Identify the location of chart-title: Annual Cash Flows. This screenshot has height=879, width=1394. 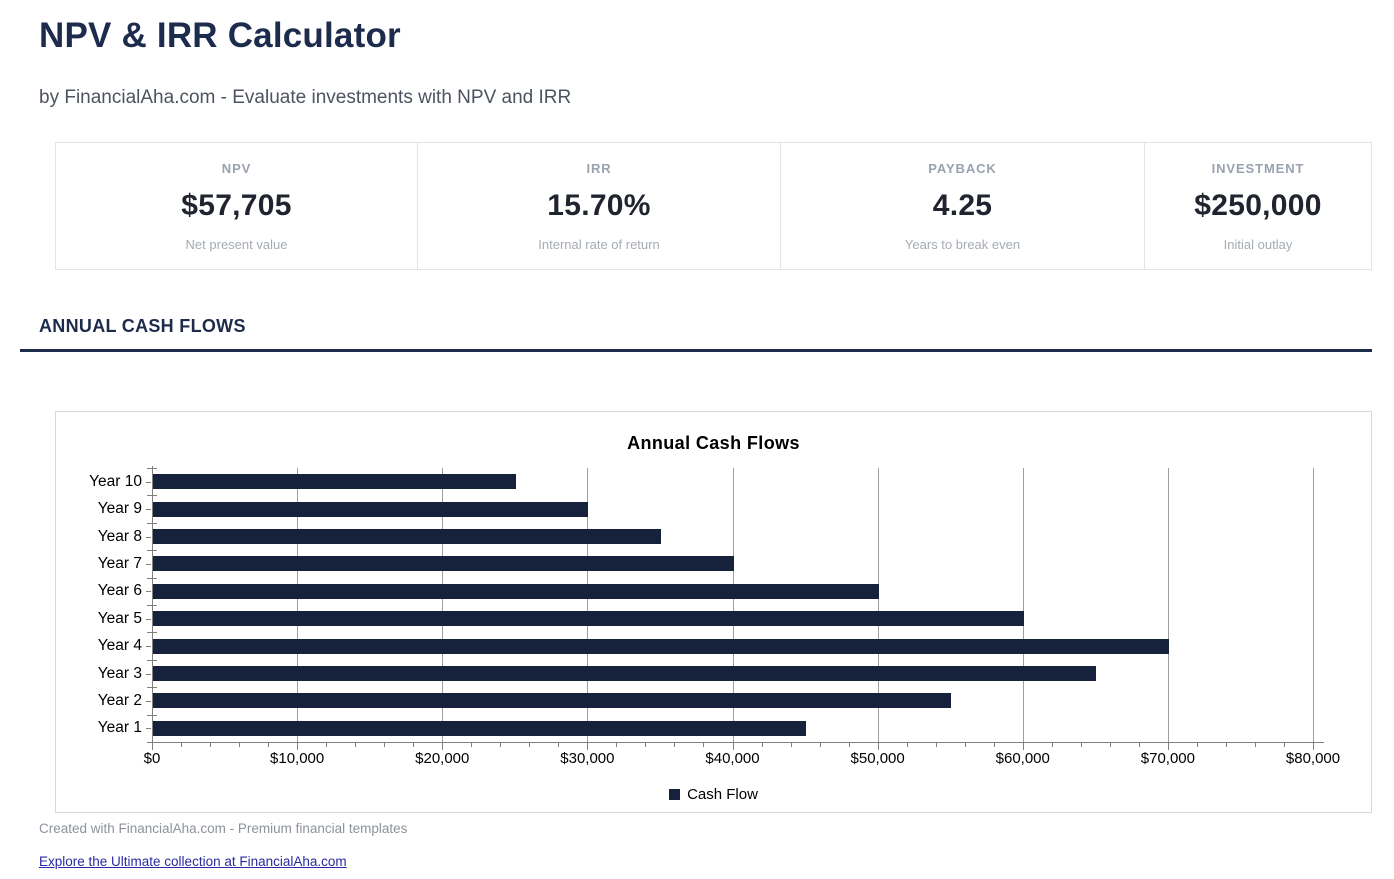
(713, 443).